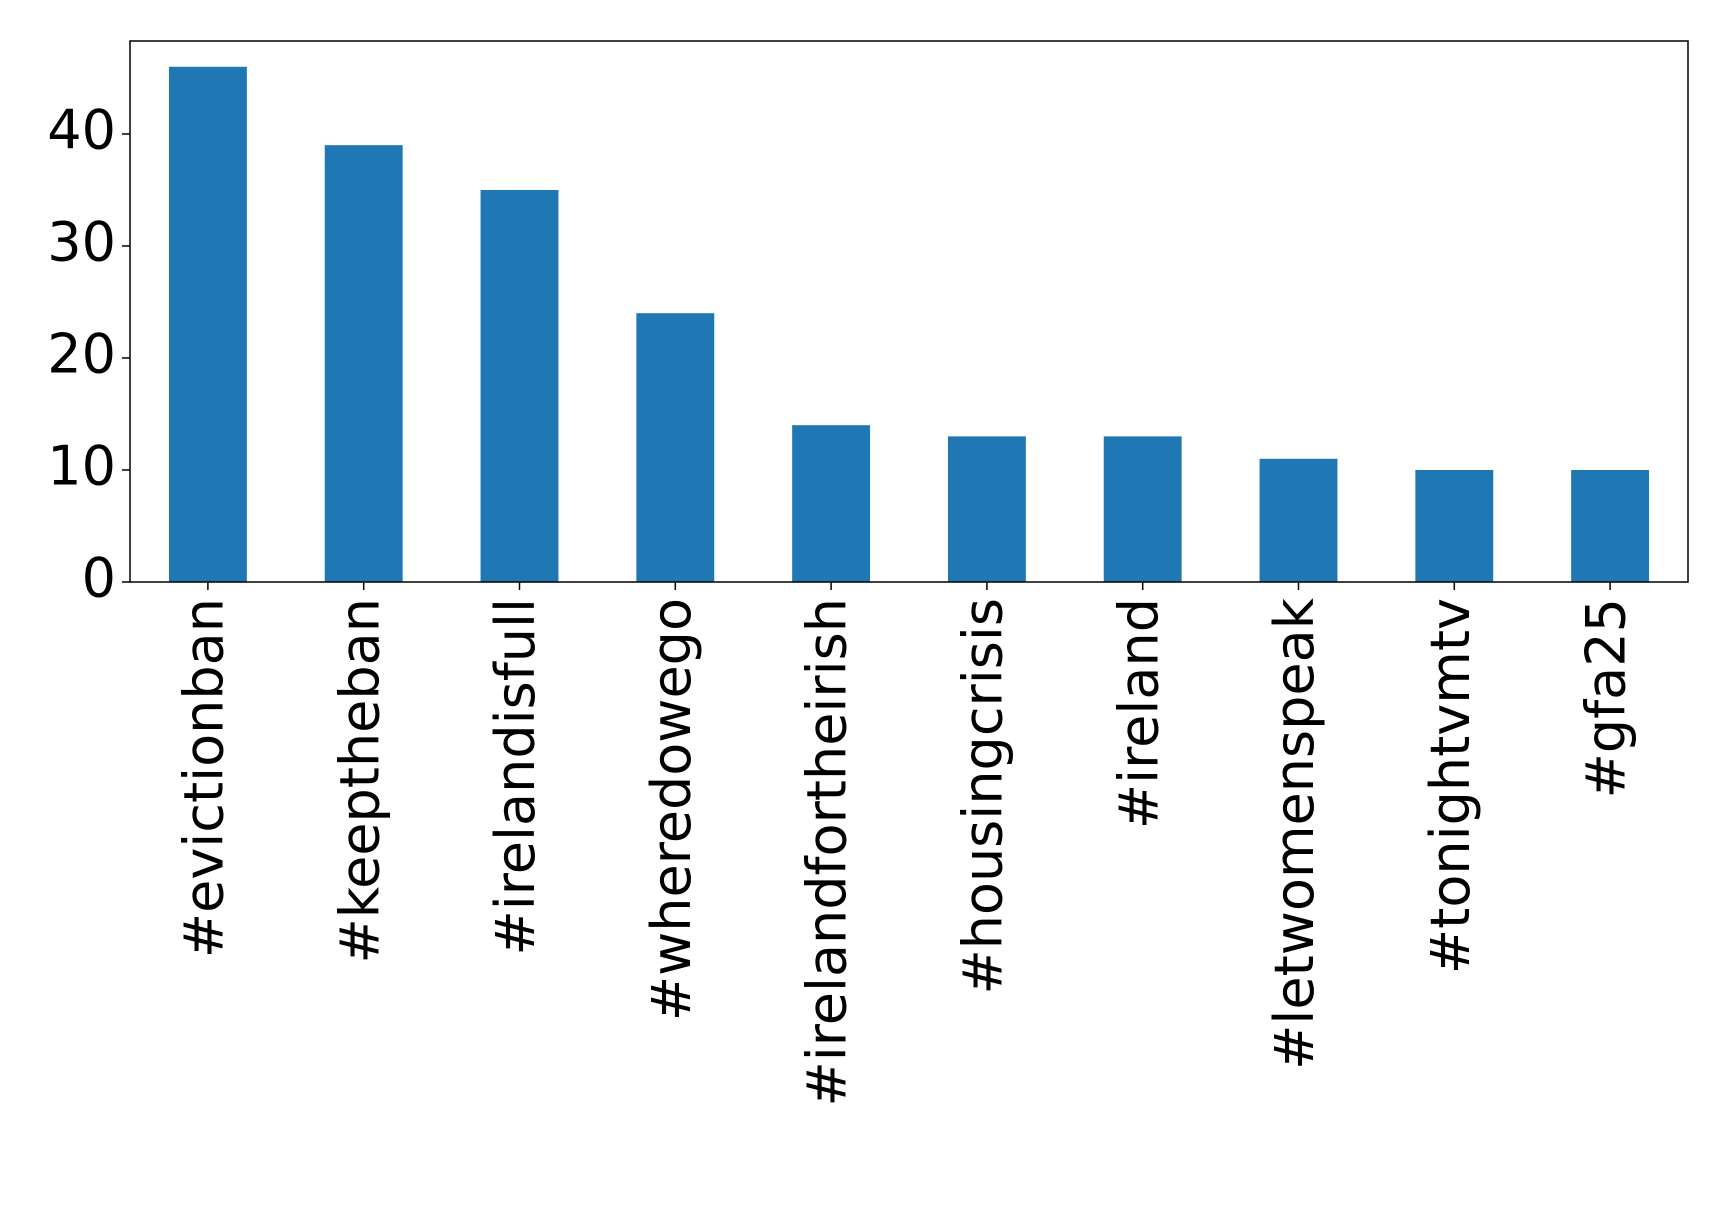 The width and height of the screenshot is (1719, 1217). Describe the element at coordinates (671, 809) in the screenshot. I see `x-tick-label: #wheredowego` at that location.